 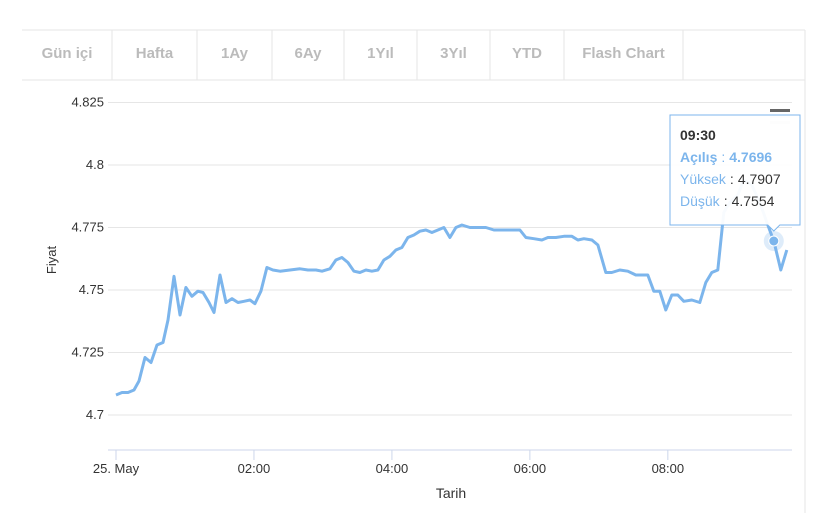 I want to click on tab-label: Hafta, so click(x=155, y=53).